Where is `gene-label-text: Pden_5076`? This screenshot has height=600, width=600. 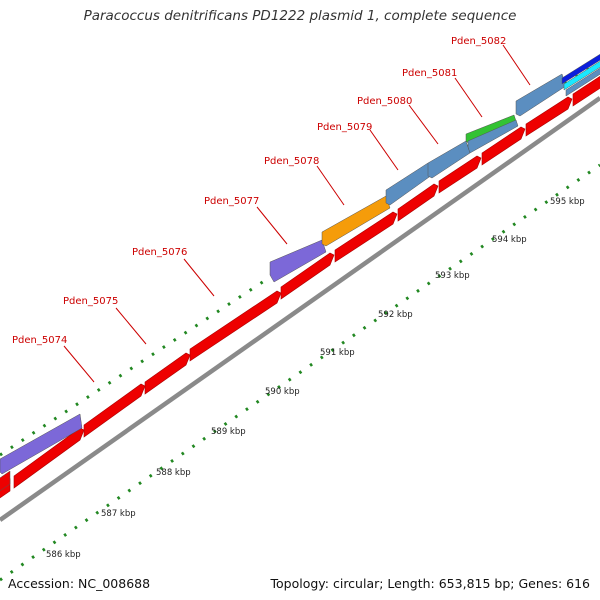 gene-label-text: Pden_5076 is located at coordinates (159, 252).